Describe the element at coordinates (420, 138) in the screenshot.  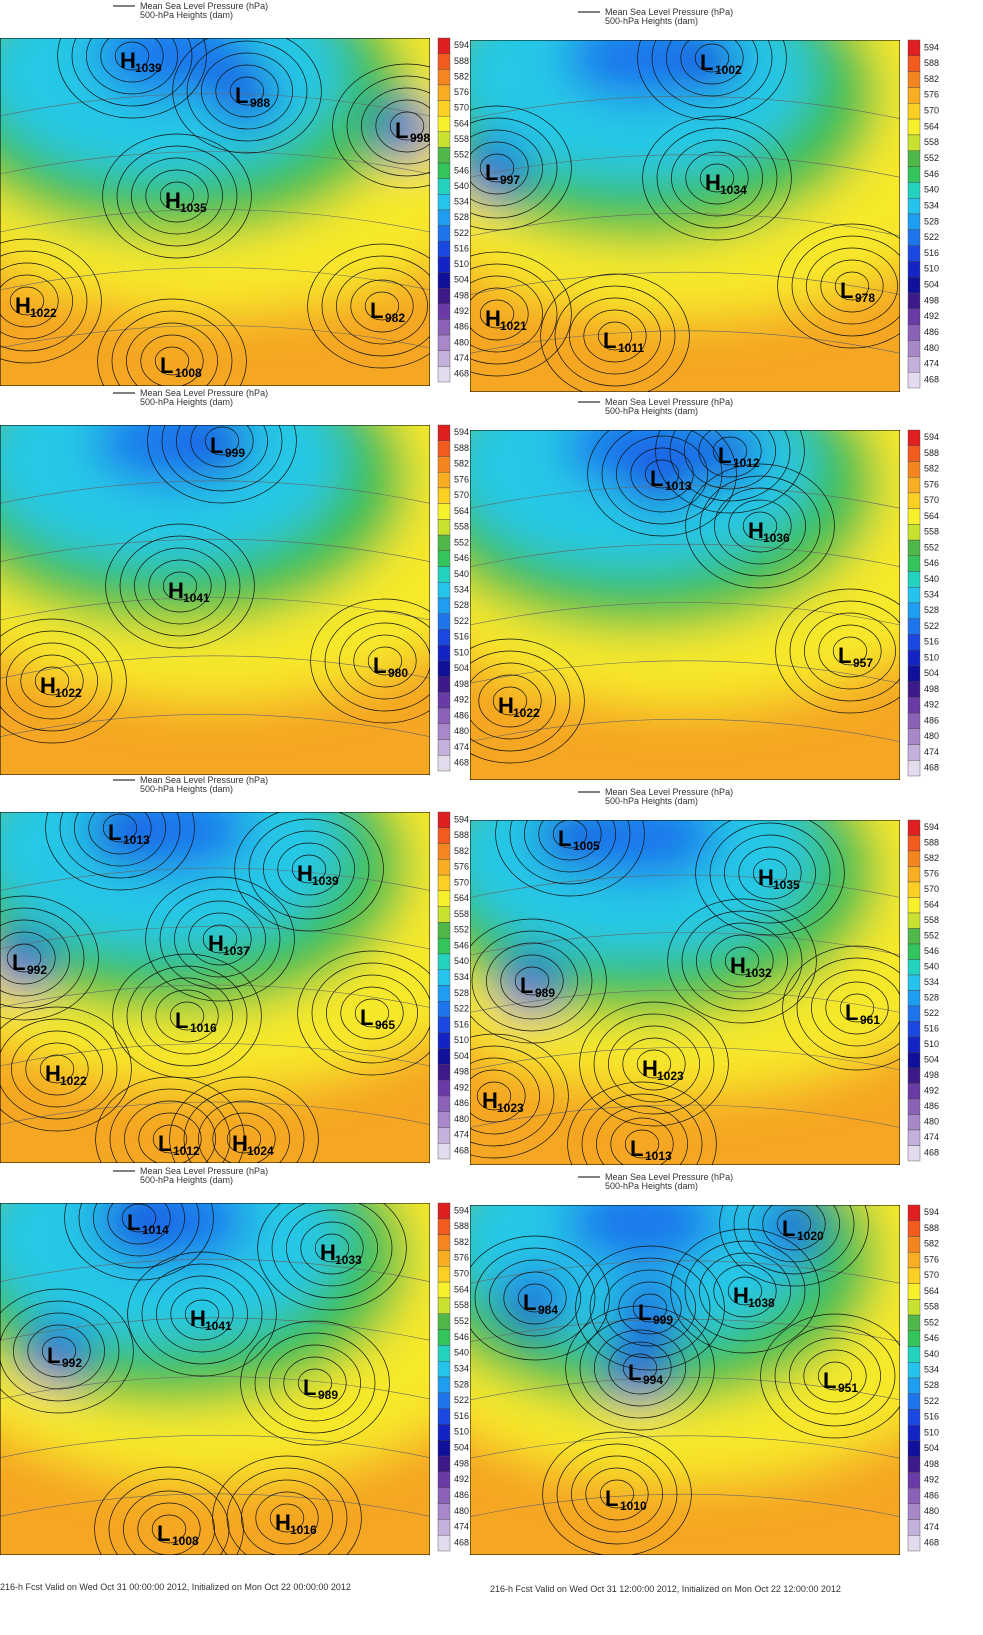
I see `pressure-value: 998` at that location.